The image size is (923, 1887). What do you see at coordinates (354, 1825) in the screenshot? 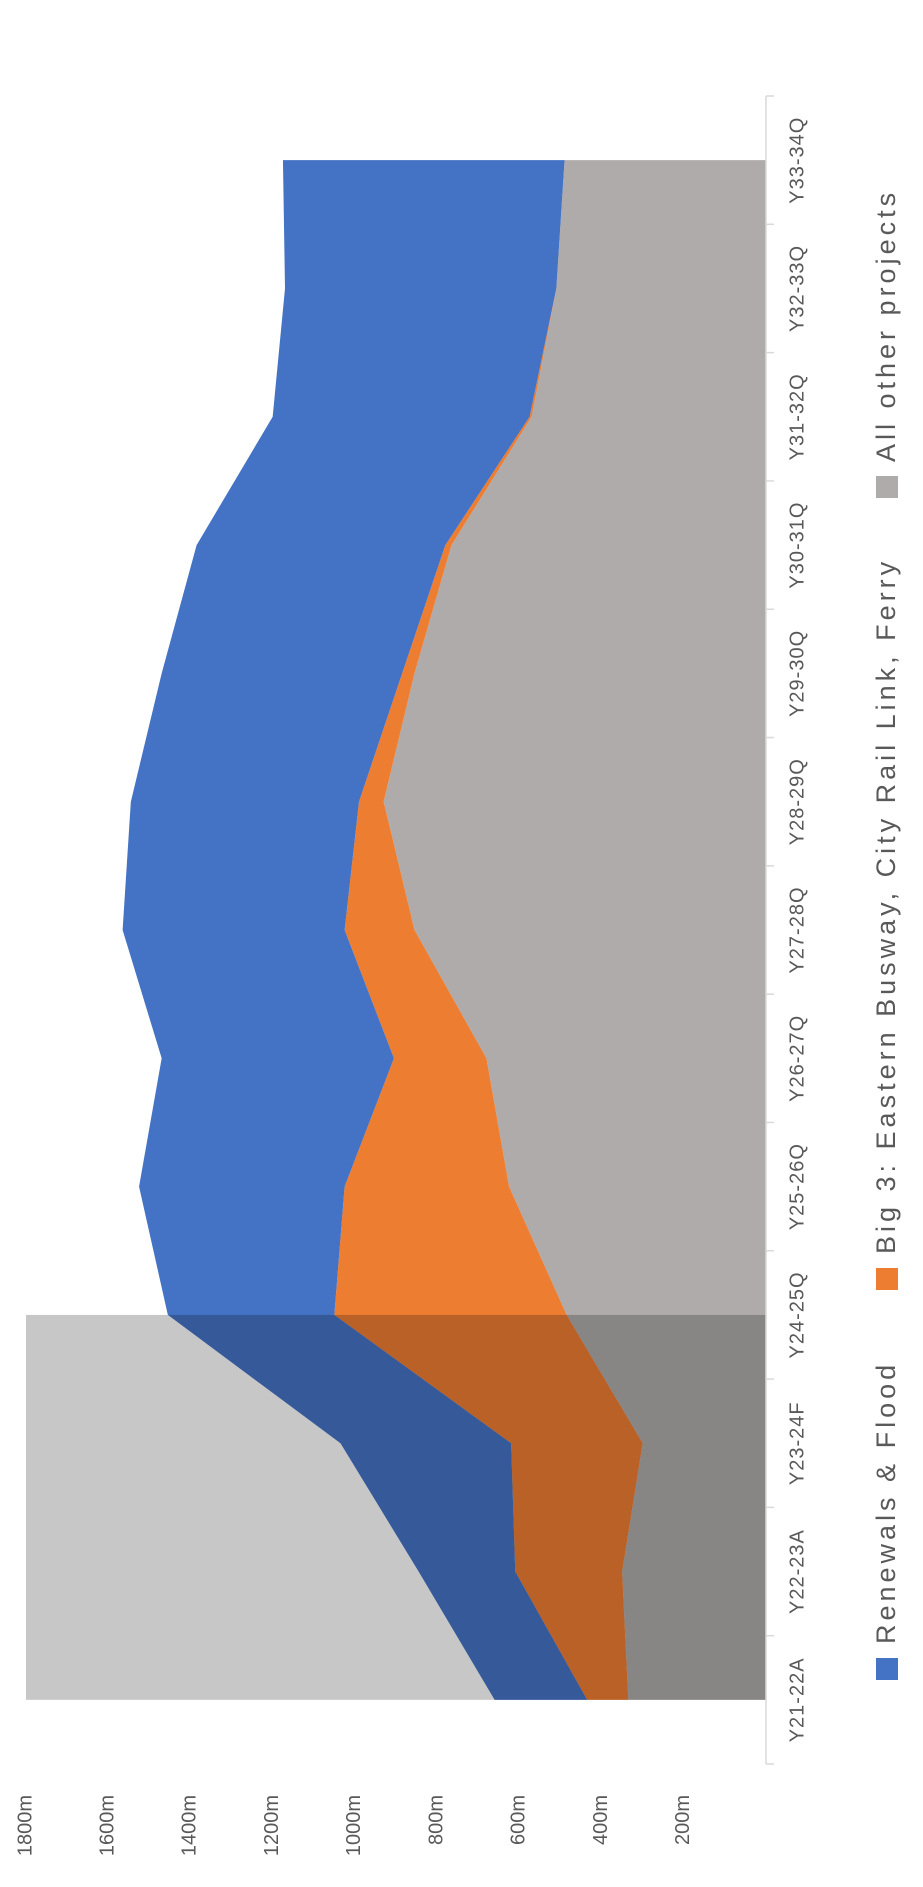
I see `y-tick-label: 1000m` at bounding box center [354, 1825].